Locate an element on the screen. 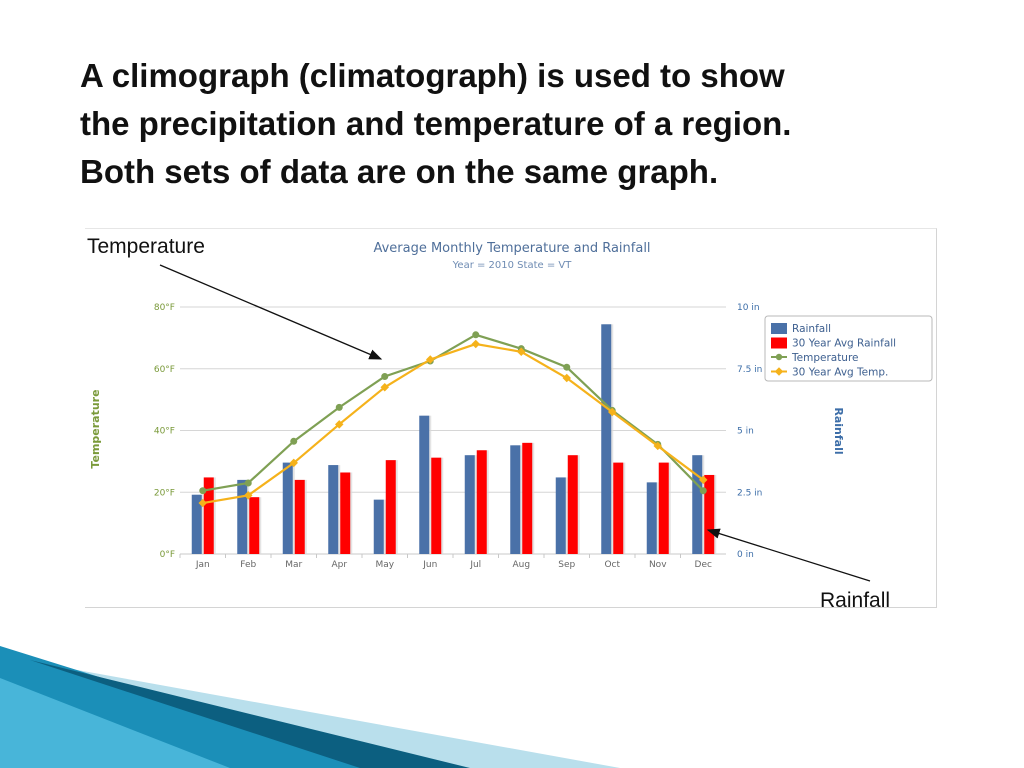 The width and height of the screenshot is (1024, 768). x-tick-label: Nov is located at coordinates (658, 565).